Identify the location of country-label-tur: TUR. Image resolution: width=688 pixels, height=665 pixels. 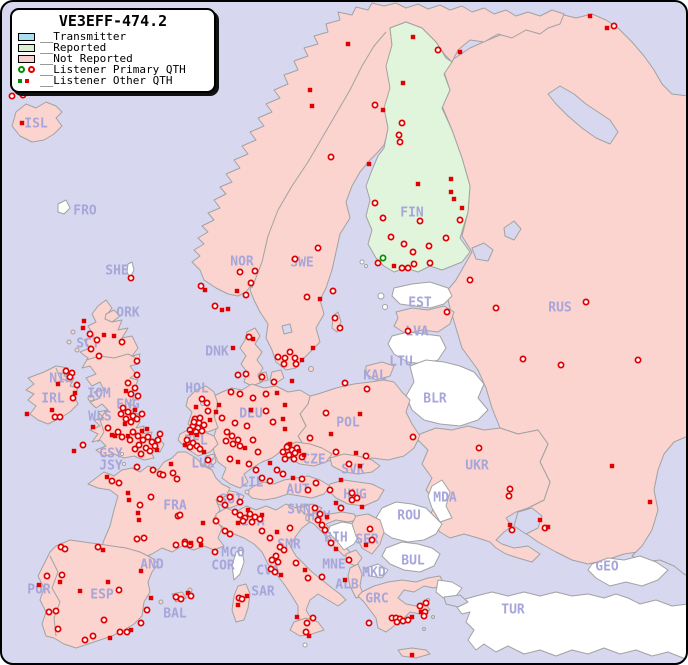
(513, 610).